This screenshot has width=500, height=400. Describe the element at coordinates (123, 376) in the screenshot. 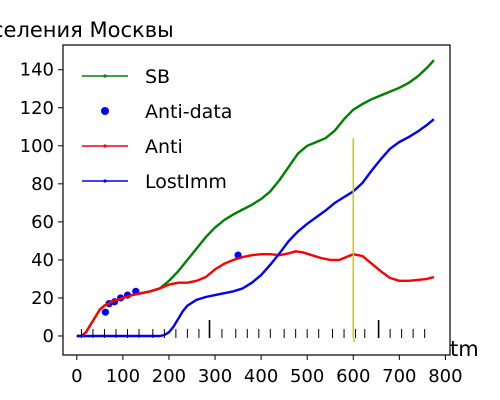

I see `x-tick-label: 100` at that location.